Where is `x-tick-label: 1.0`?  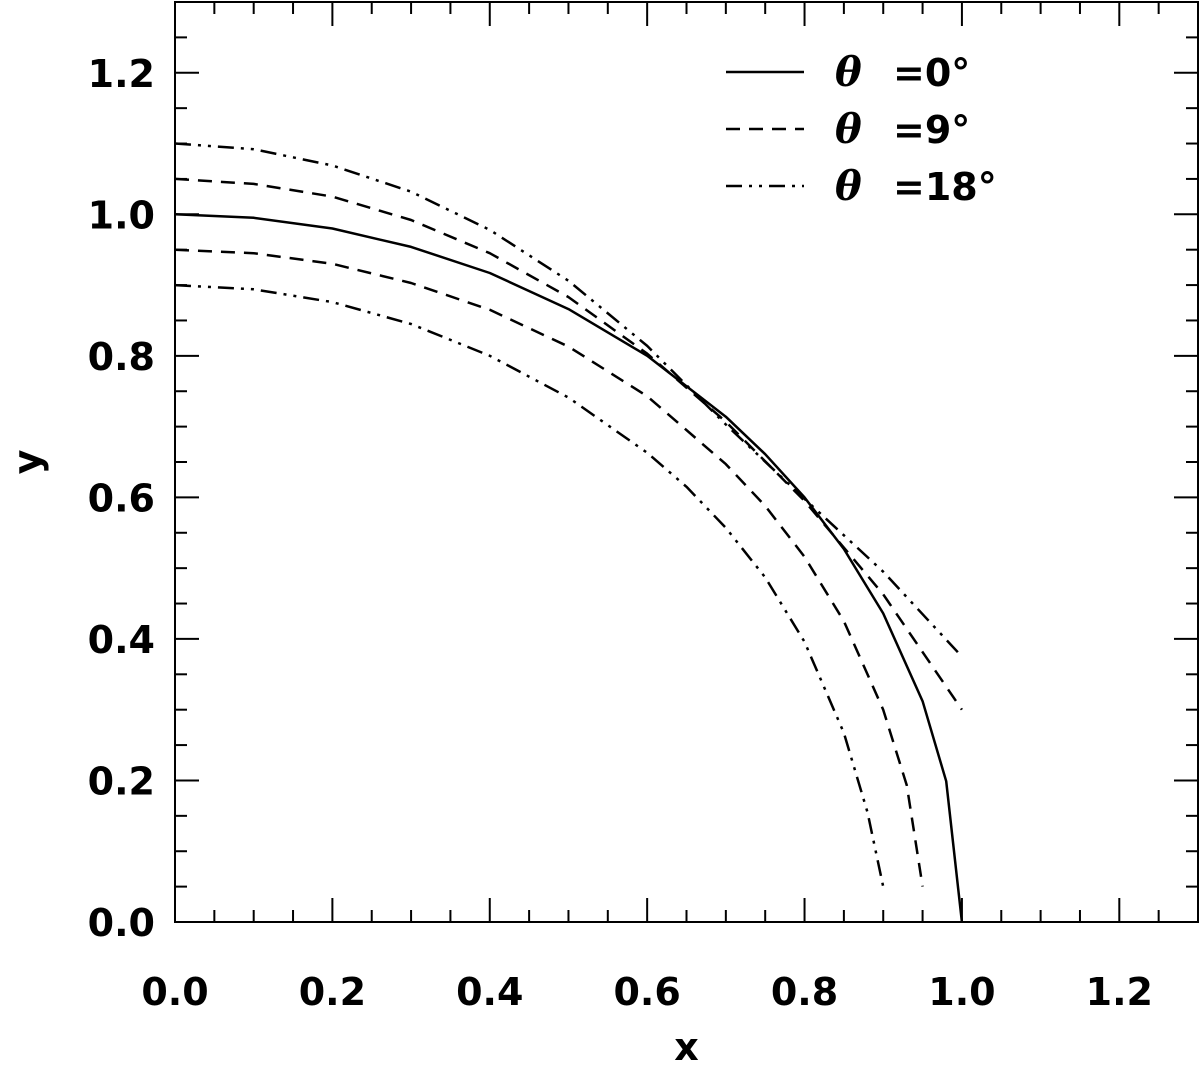 x-tick-label: 1.0 is located at coordinates (961, 992).